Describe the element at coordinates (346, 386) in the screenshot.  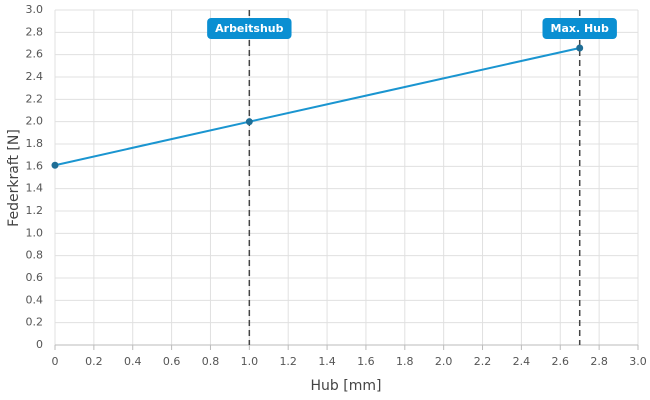
I see `x-axis-title: Hub [mm]` at that location.